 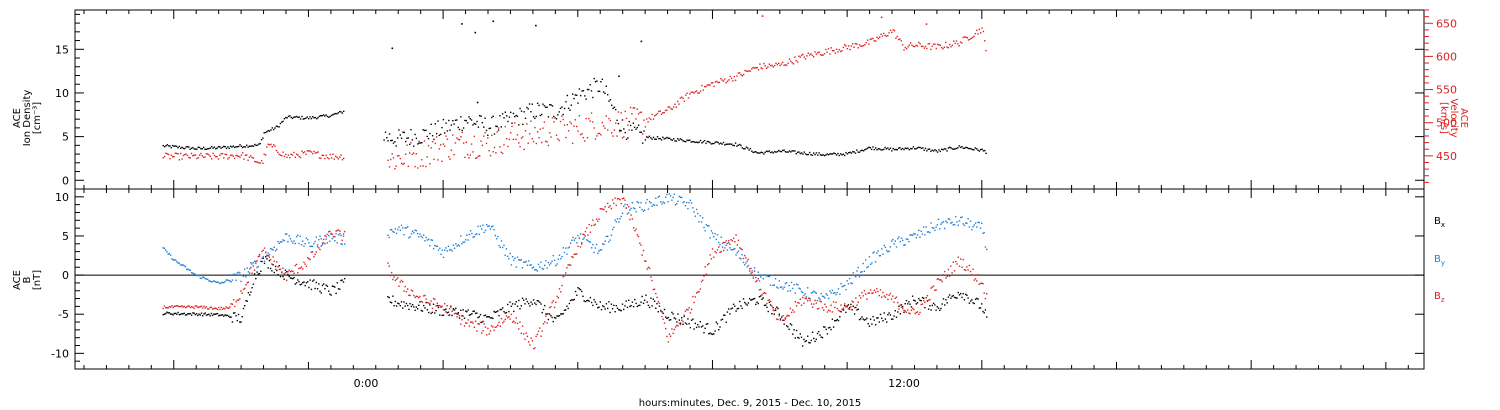 What do you see at coordinates (641, 41) in the screenshot?
I see `outlier-point` at bounding box center [641, 41].